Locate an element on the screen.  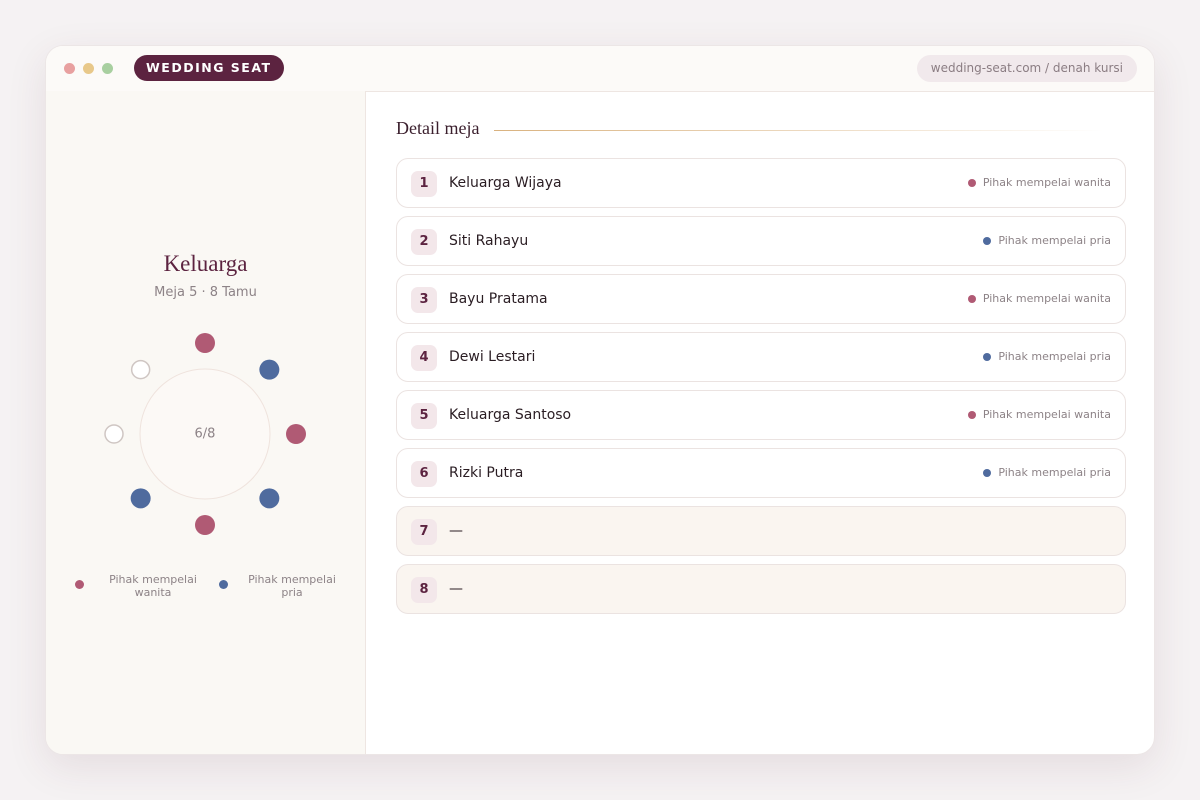
guest-name: Keluarga Santoso is located at coordinates (510, 415).